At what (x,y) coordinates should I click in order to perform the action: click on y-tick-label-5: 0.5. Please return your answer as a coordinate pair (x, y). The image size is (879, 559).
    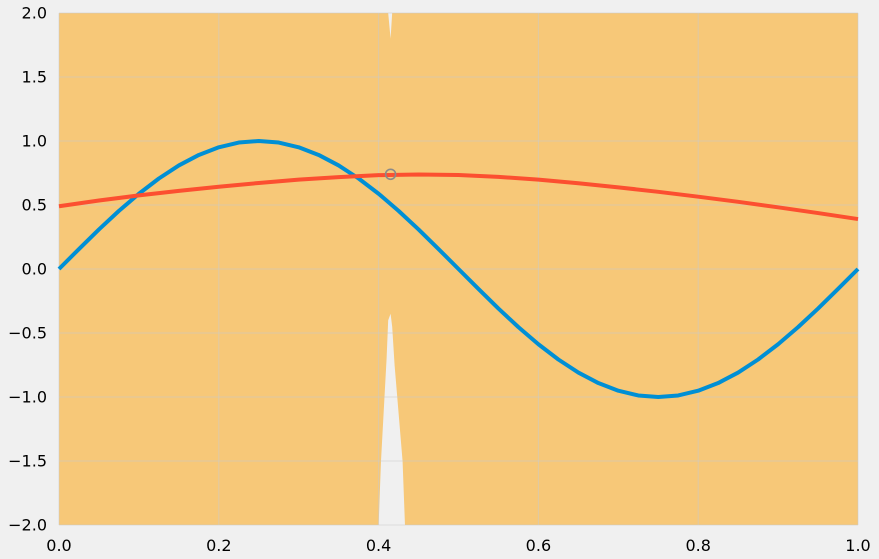
    Looking at the image, I should click on (34, 205).